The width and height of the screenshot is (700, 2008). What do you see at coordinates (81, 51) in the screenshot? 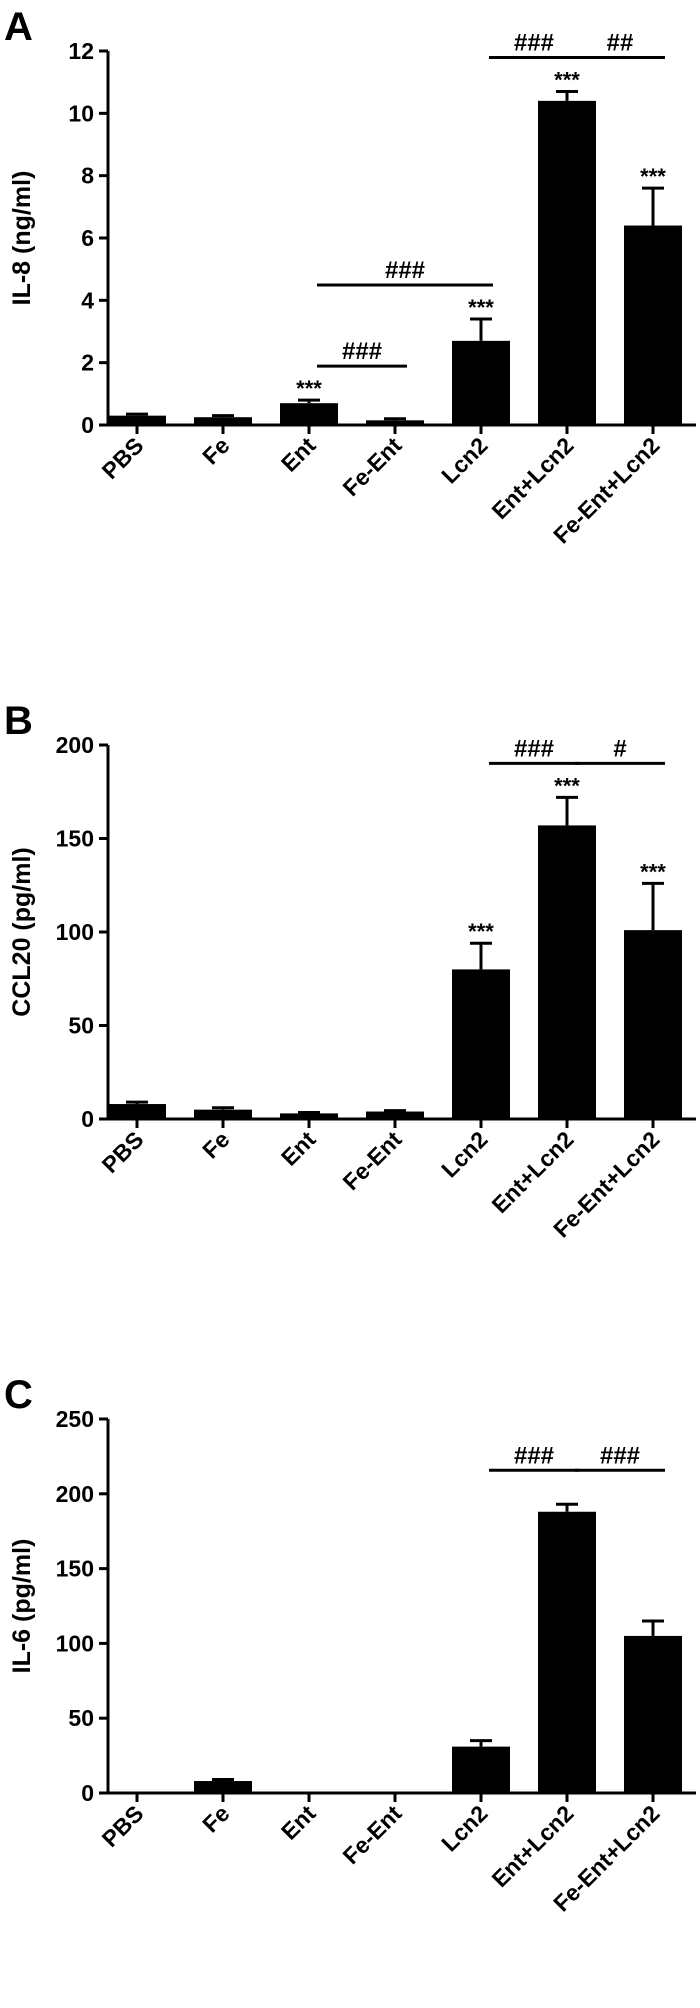
I see `y-tick-label: 12` at bounding box center [81, 51].